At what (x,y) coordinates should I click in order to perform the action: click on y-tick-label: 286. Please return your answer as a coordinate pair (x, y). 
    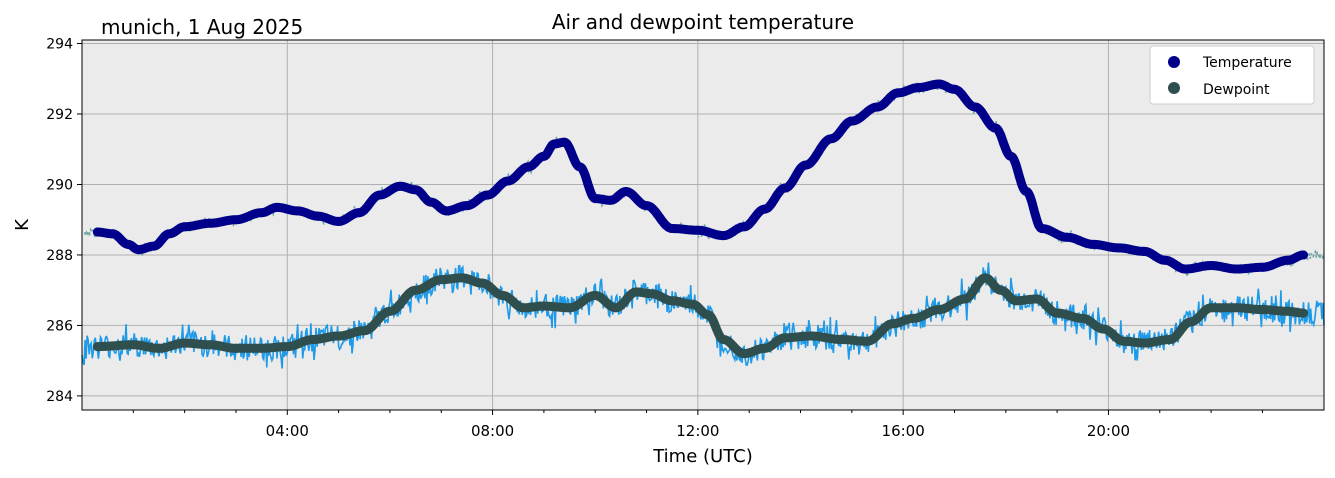
    Looking at the image, I should click on (59, 326).